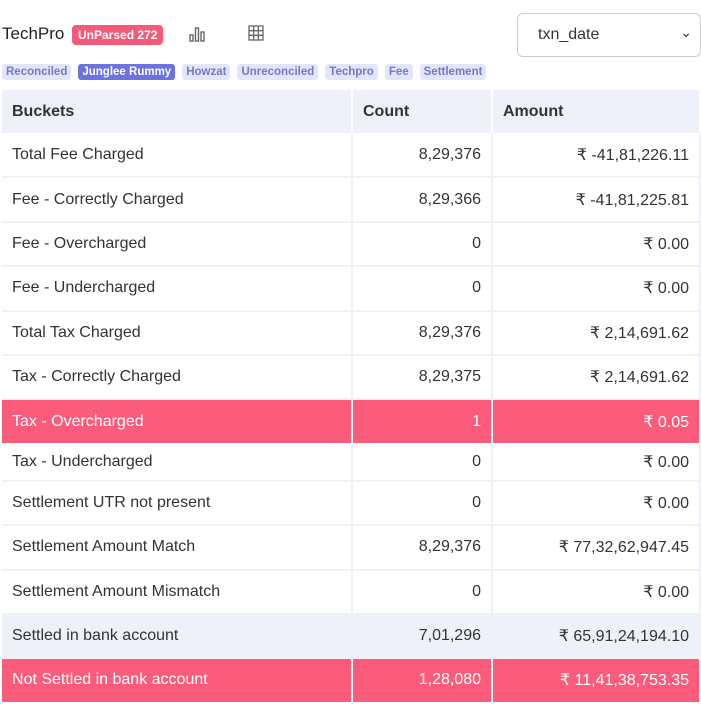 The image size is (701, 704). What do you see at coordinates (177, 681) in the screenshot?
I see `bucket-cell: Not Settled in bank account` at bounding box center [177, 681].